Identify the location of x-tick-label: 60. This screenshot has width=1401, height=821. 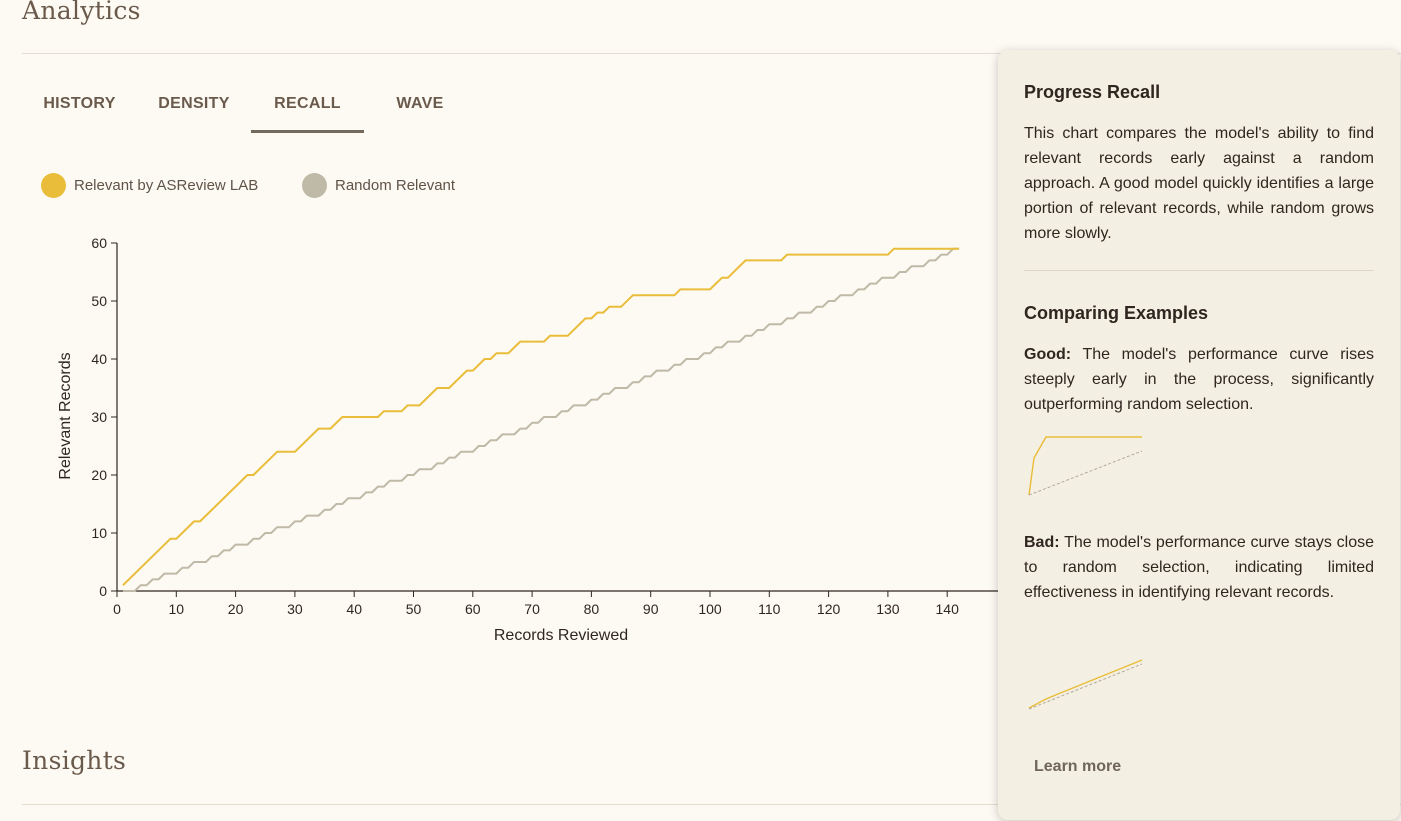
(473, 609).